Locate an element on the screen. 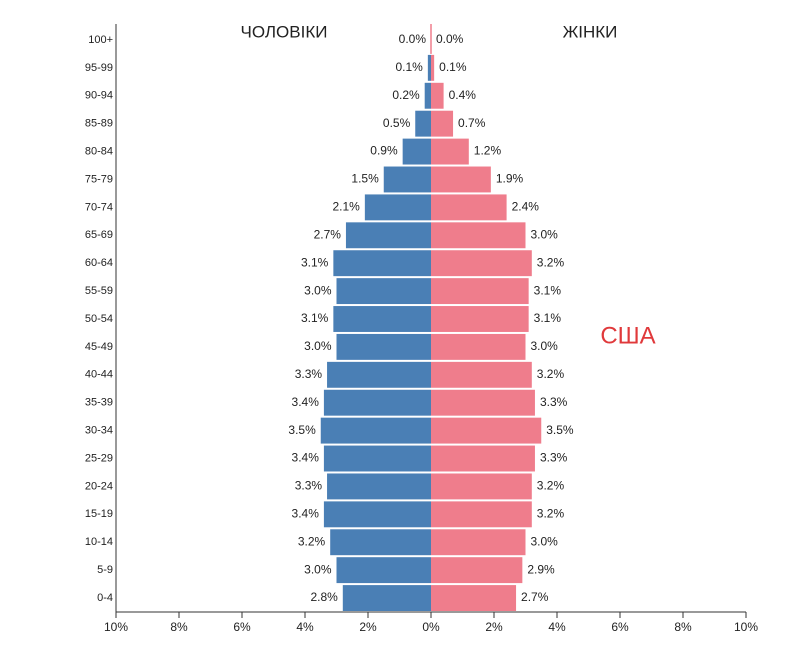 The width and height of the screenshot is (810, 663). y-tick-label: 10-14 is located at coordinates (99, 542).